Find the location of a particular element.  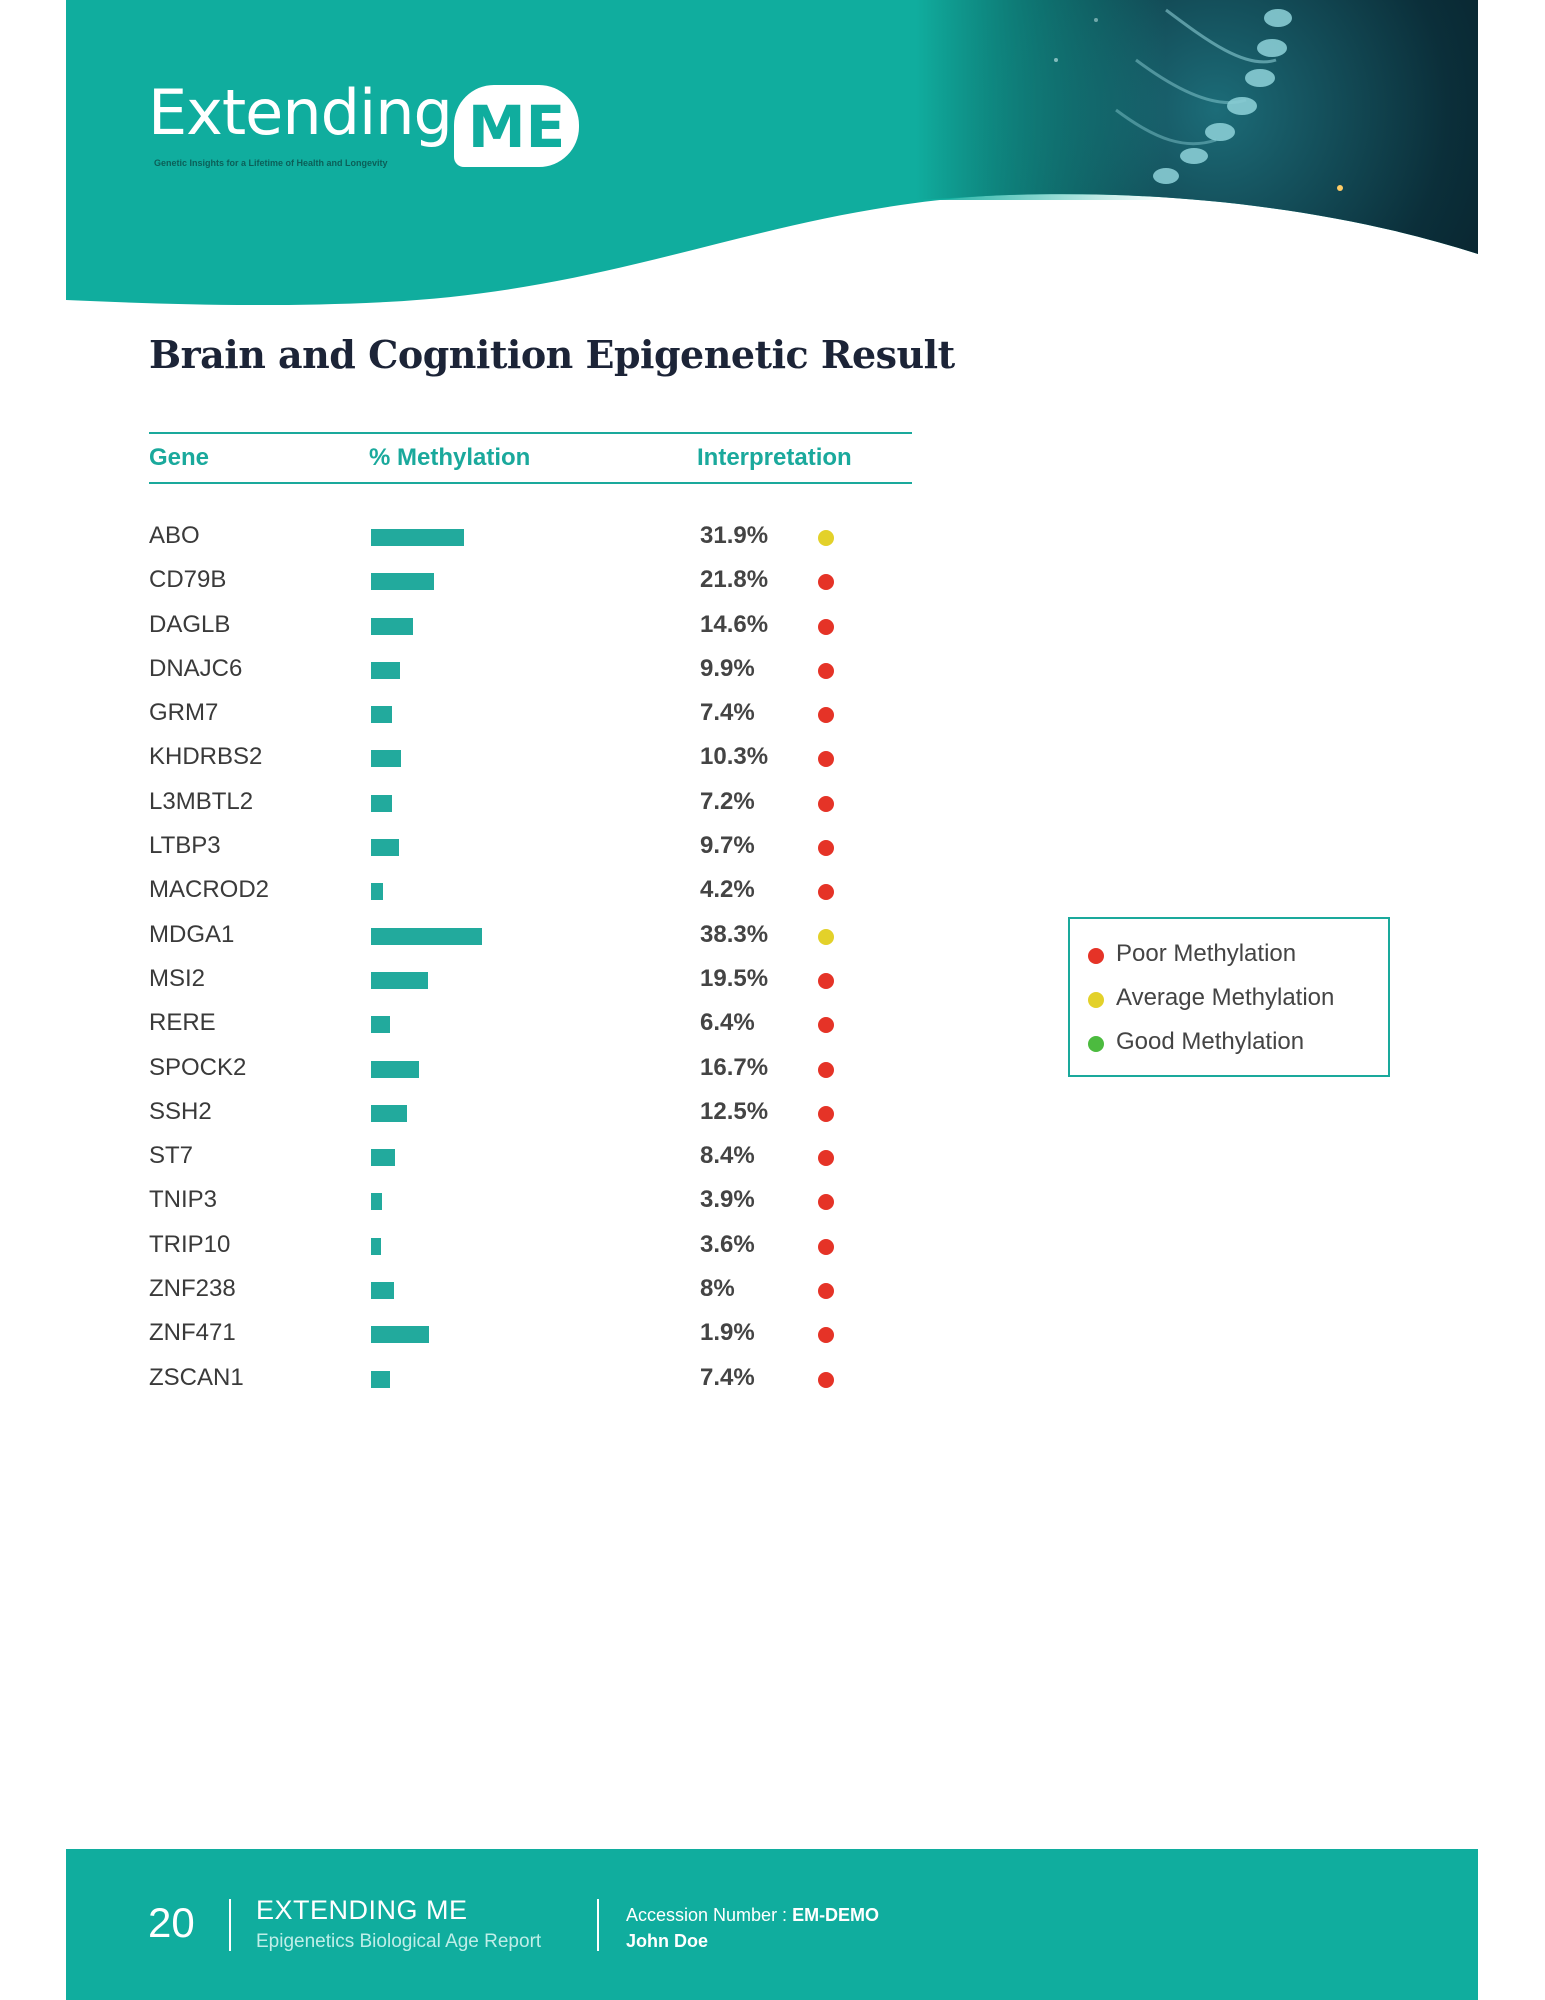

methylation-percent: 7.2% is located at coordinates (727, 801).